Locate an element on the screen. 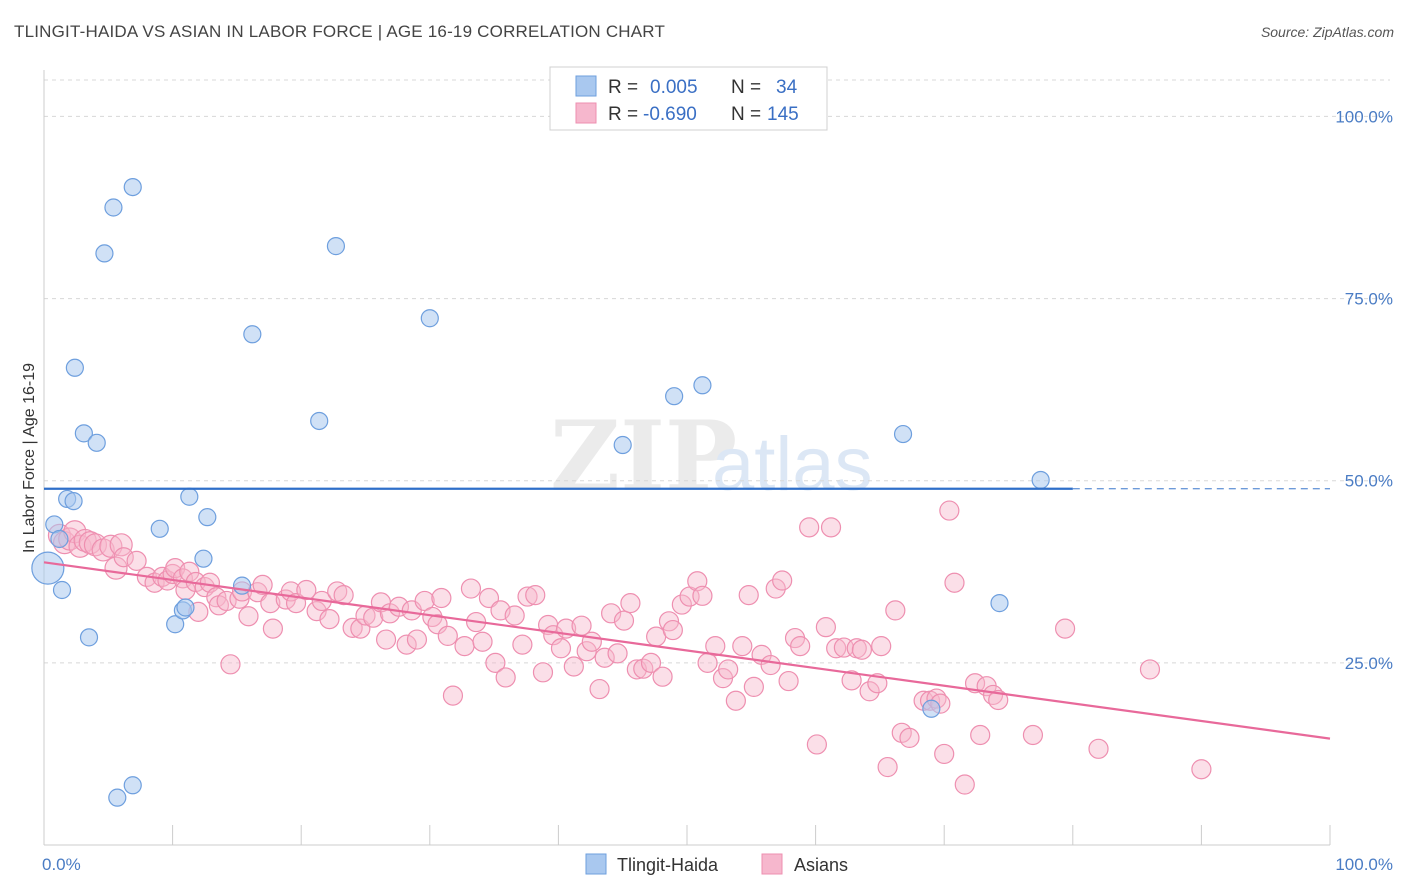  y-tick-label-100: 100.0% is located at coordinates (1364, 116).